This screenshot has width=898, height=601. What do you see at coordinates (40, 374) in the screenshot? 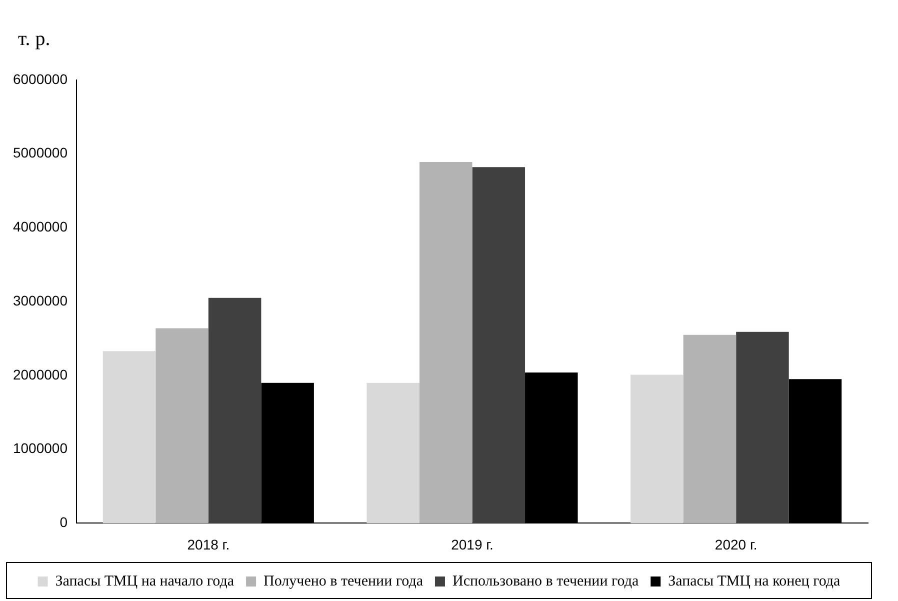
I see `y-tick-label: 2000000` at bounding box center [40, 374].